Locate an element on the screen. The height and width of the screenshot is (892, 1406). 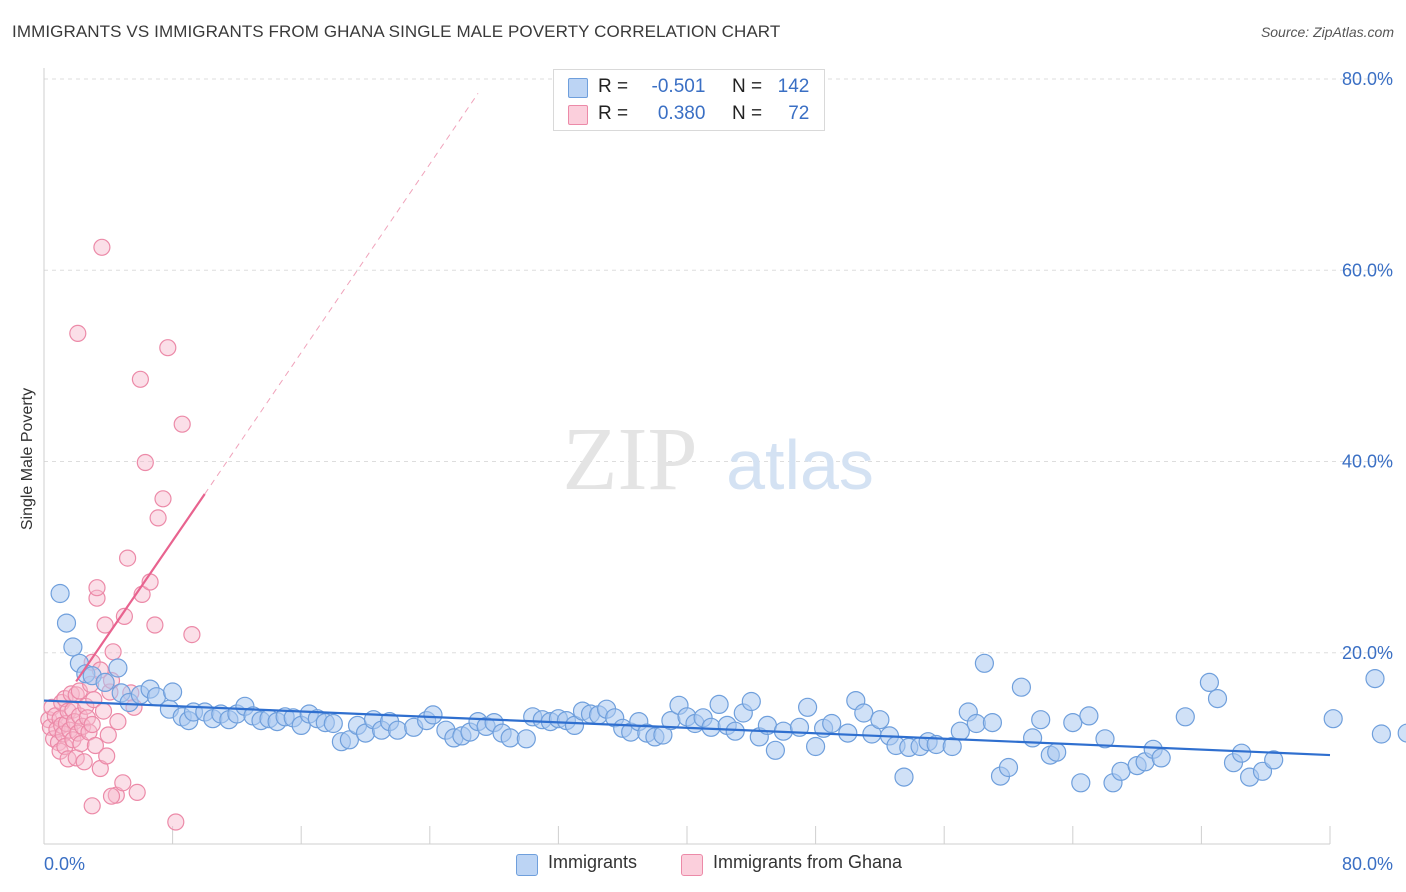
legend-n-value: 142 is located at coordinates (793, 86).